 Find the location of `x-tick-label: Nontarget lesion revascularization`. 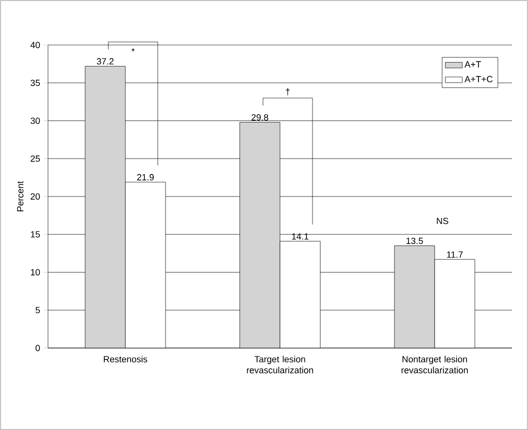

x-tick-label: Nontarget lesion revascularization is located at coordinates (435, 365).